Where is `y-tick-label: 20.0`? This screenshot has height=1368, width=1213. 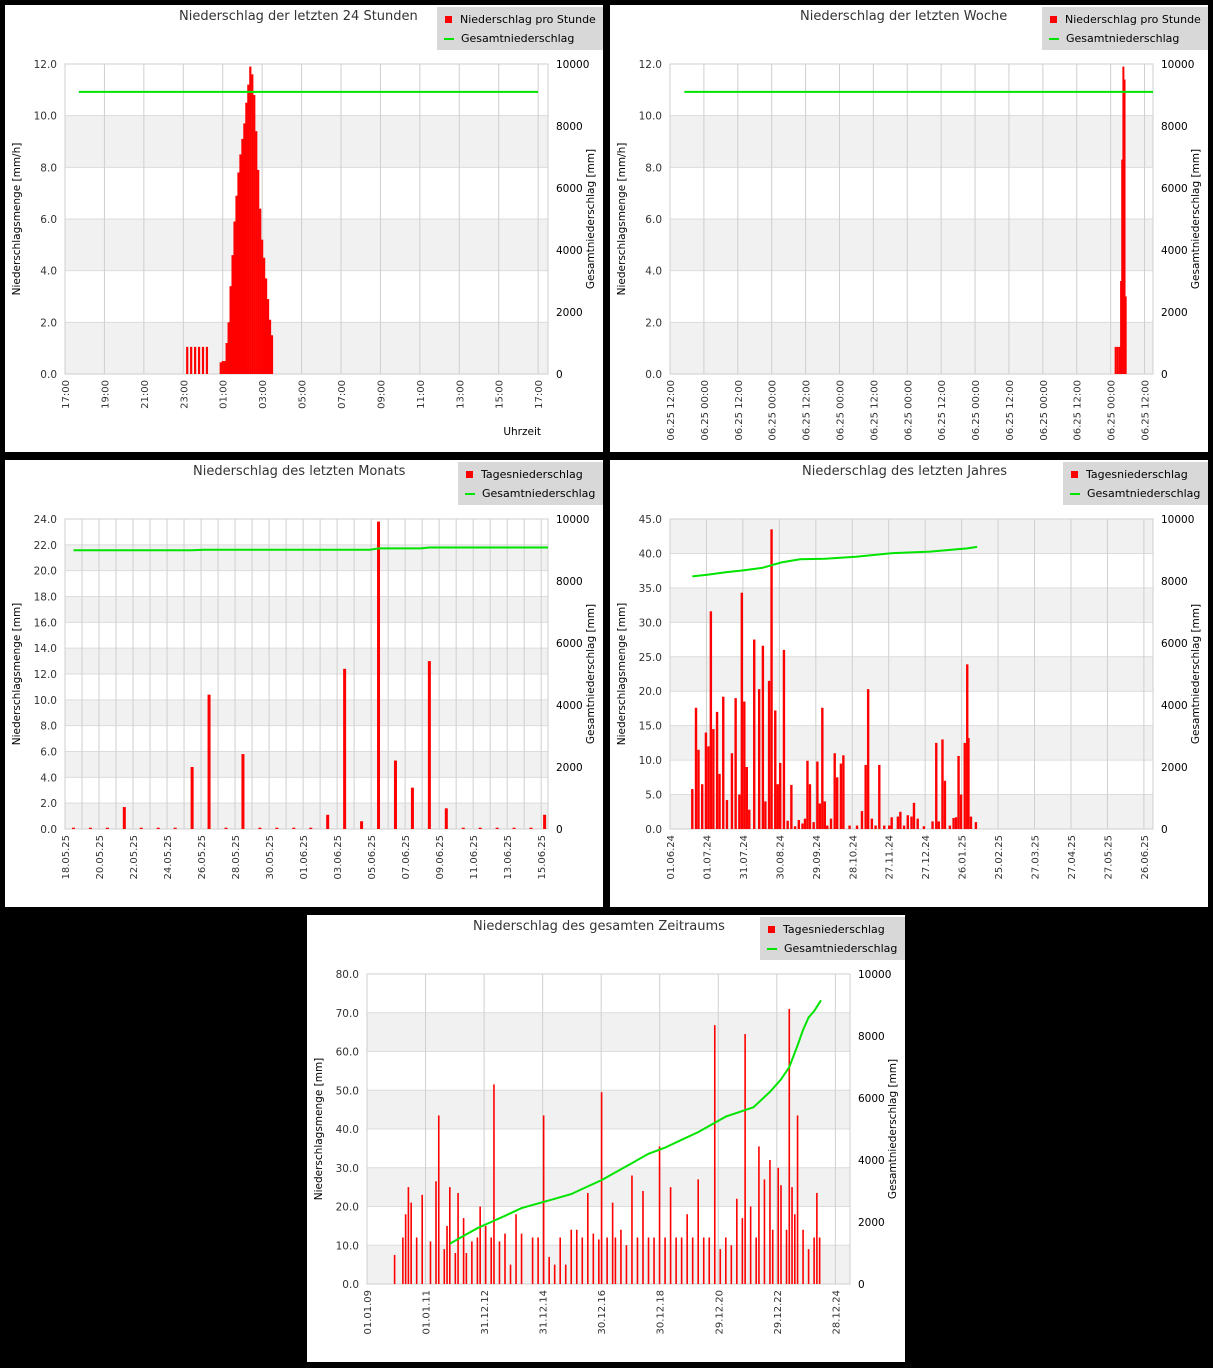 y-tick-label: 20.0 is located at coordinates (650, 692).